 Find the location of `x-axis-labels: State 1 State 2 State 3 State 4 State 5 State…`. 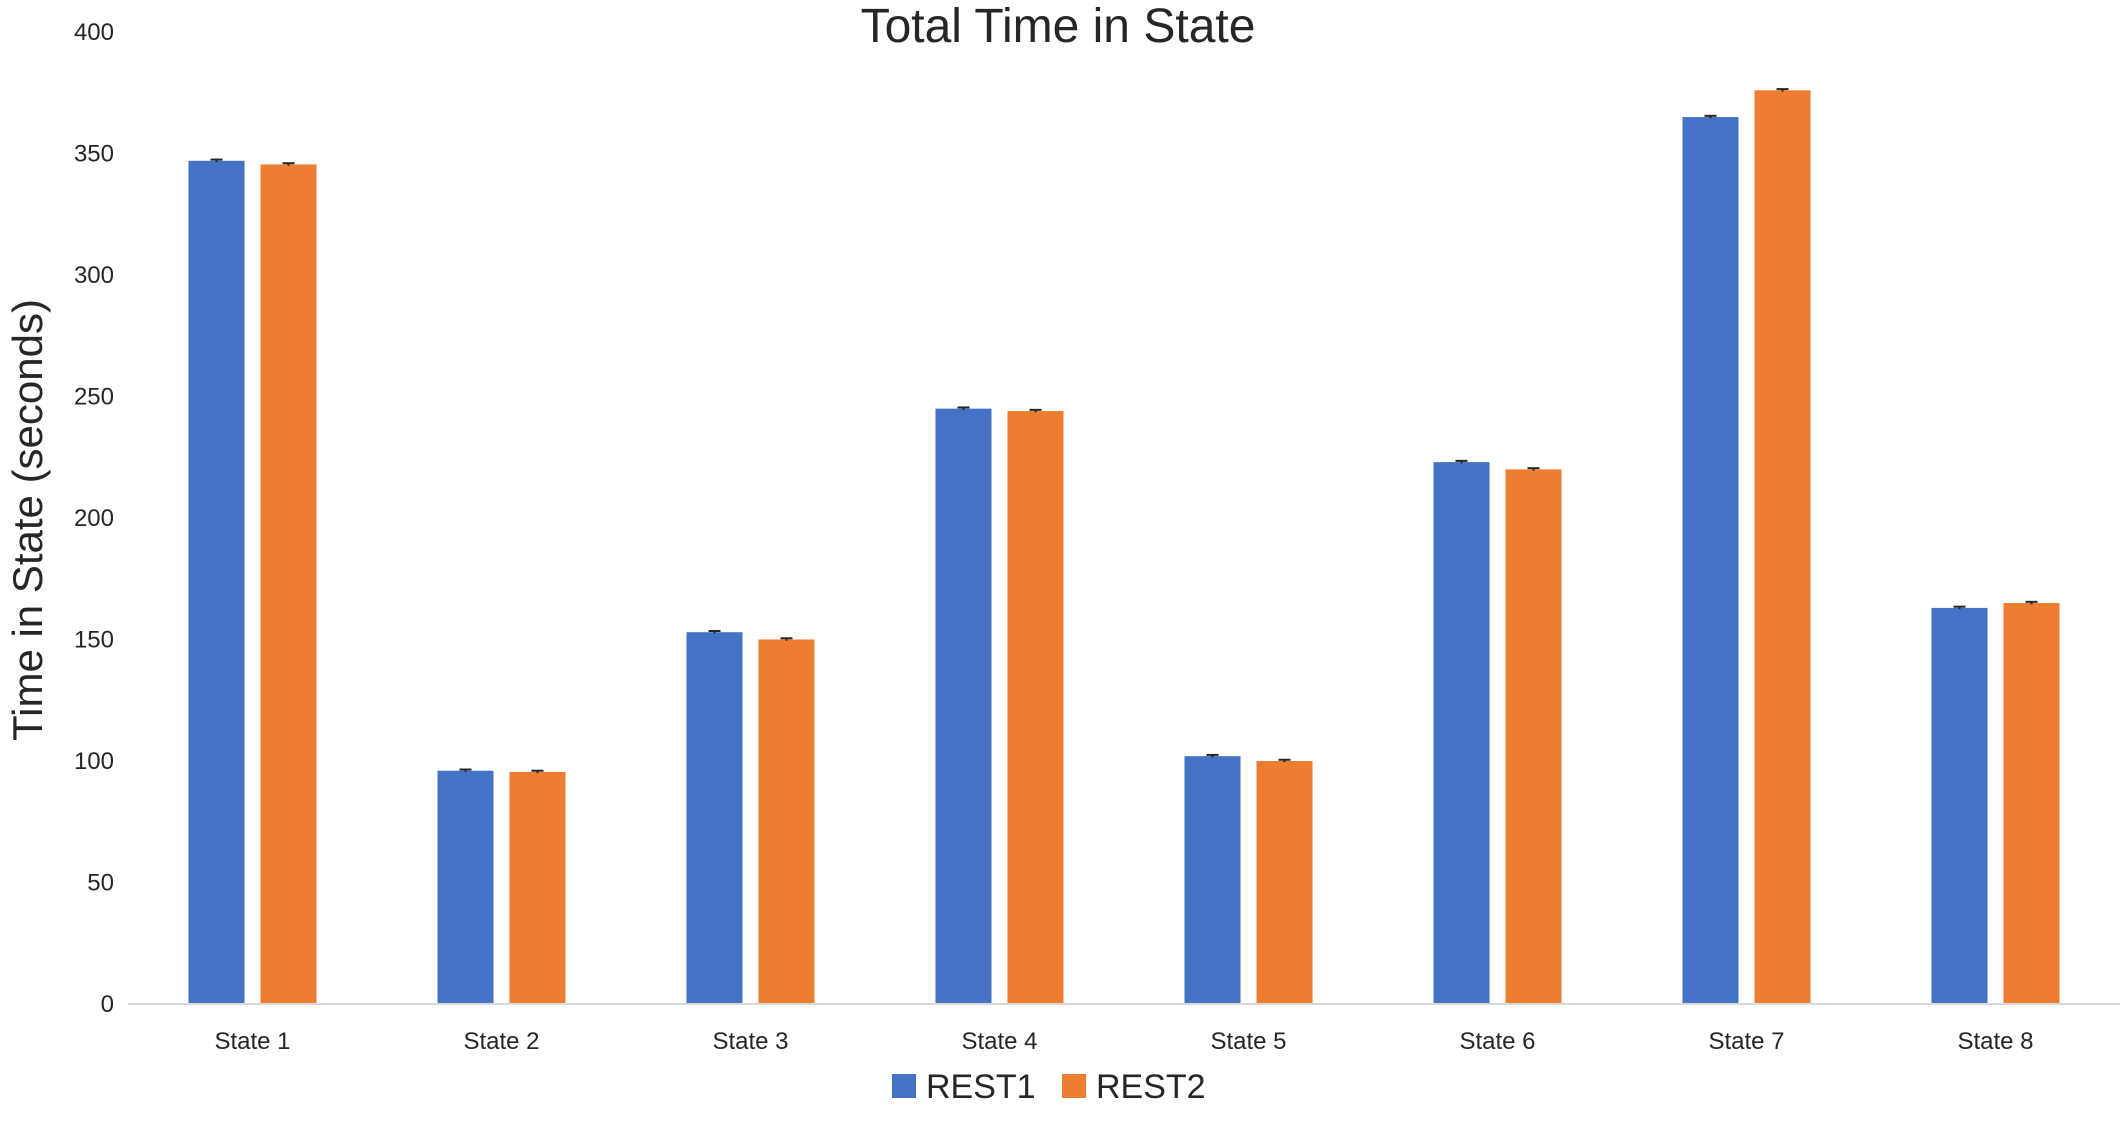

x-axis-labels: State 1 State 2 State 3 State 4 State 5 State… is located at coordinates (1123, 1041).